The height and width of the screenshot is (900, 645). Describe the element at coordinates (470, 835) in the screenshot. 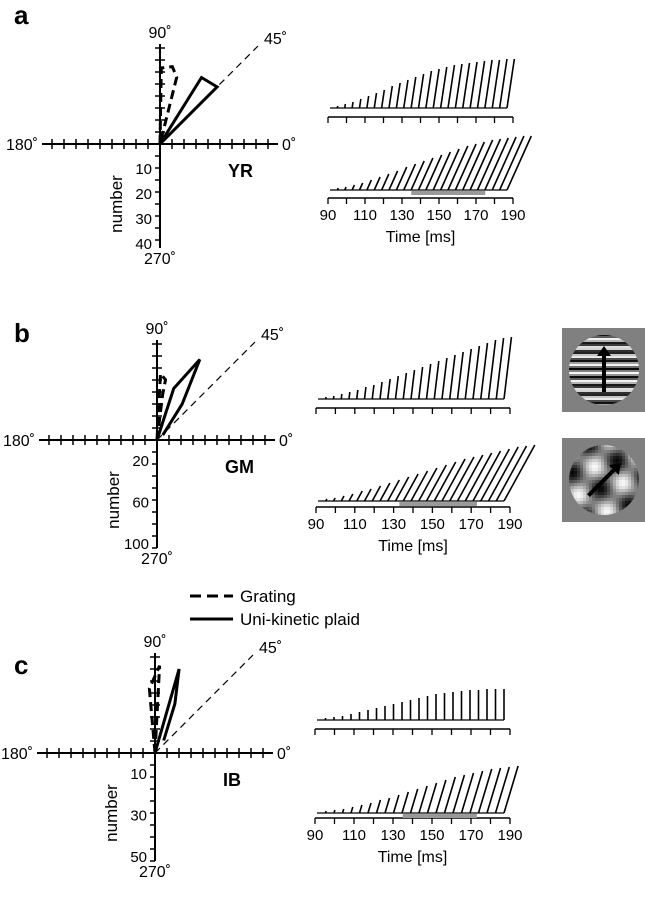

I see `time-tick-label: 170` at that location.